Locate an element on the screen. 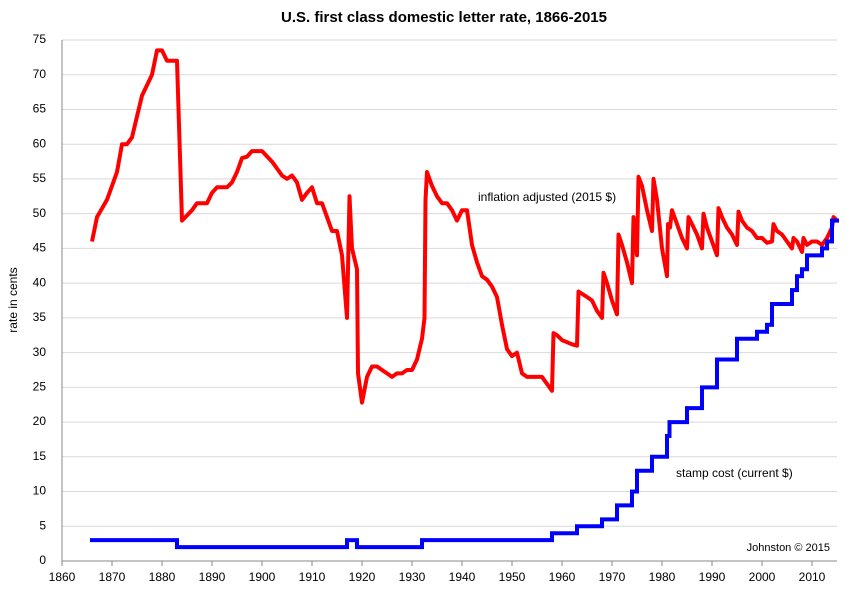 The image size is (847, 605). x-tick-label: 1860 is located at coordinates (62, 577).